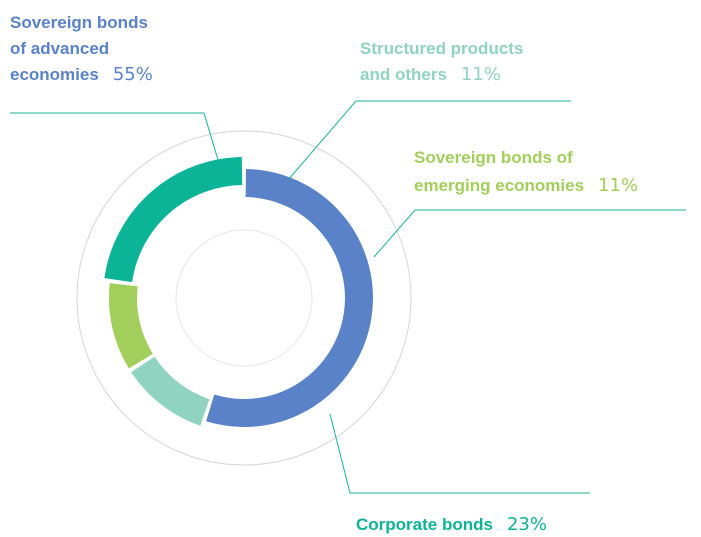 This screenshot has width=701, height=537. Describe the element at coordinates (79, 22) in the screenshot. I see `segment-name-line: Sovereign bonds` at that location.